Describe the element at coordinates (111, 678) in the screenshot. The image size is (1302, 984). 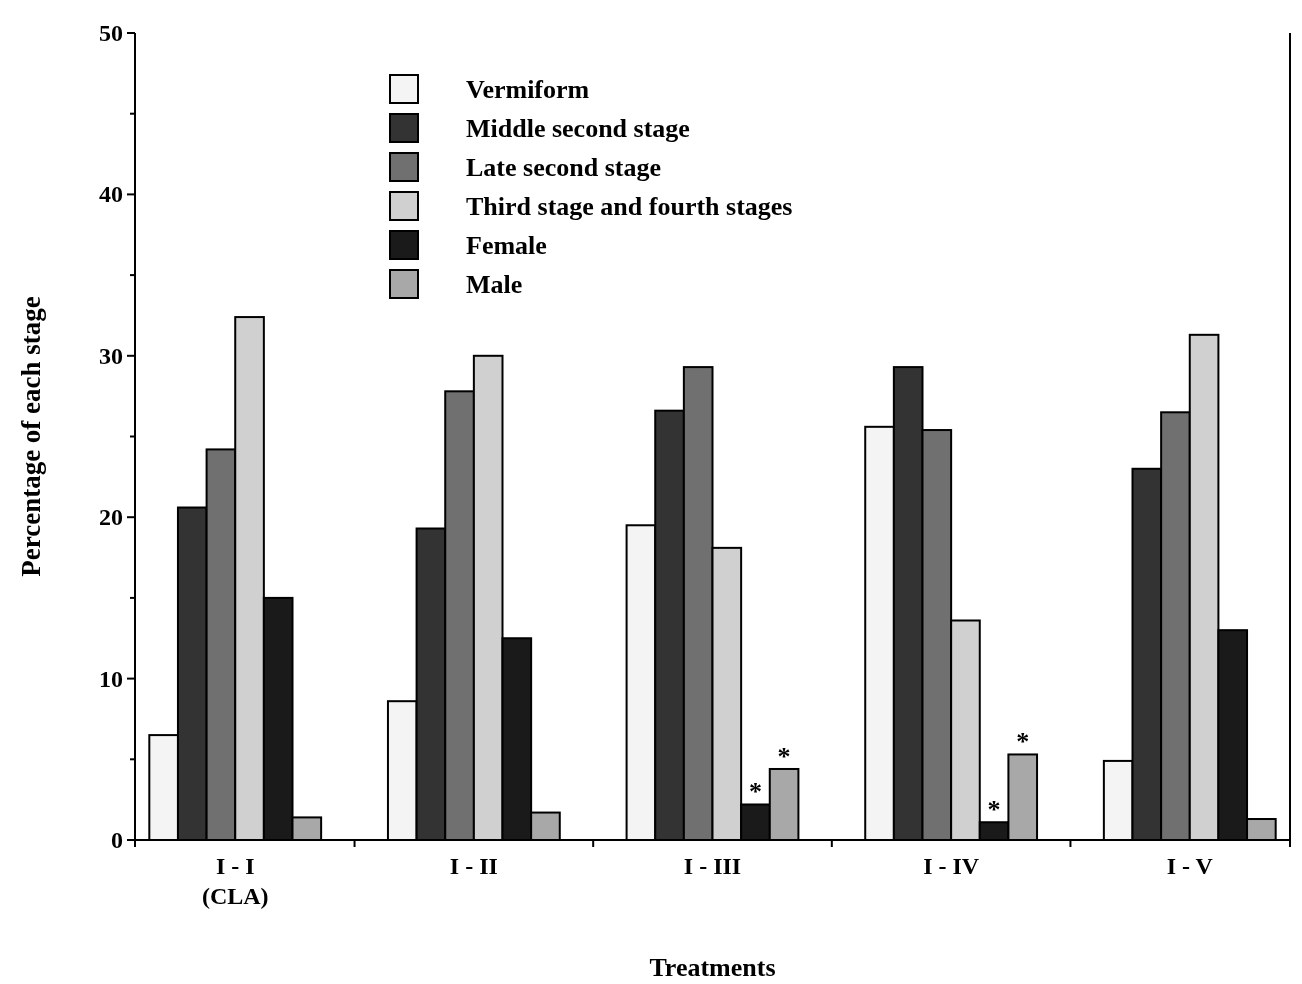
I see `y-tick-label: 10` at that location.